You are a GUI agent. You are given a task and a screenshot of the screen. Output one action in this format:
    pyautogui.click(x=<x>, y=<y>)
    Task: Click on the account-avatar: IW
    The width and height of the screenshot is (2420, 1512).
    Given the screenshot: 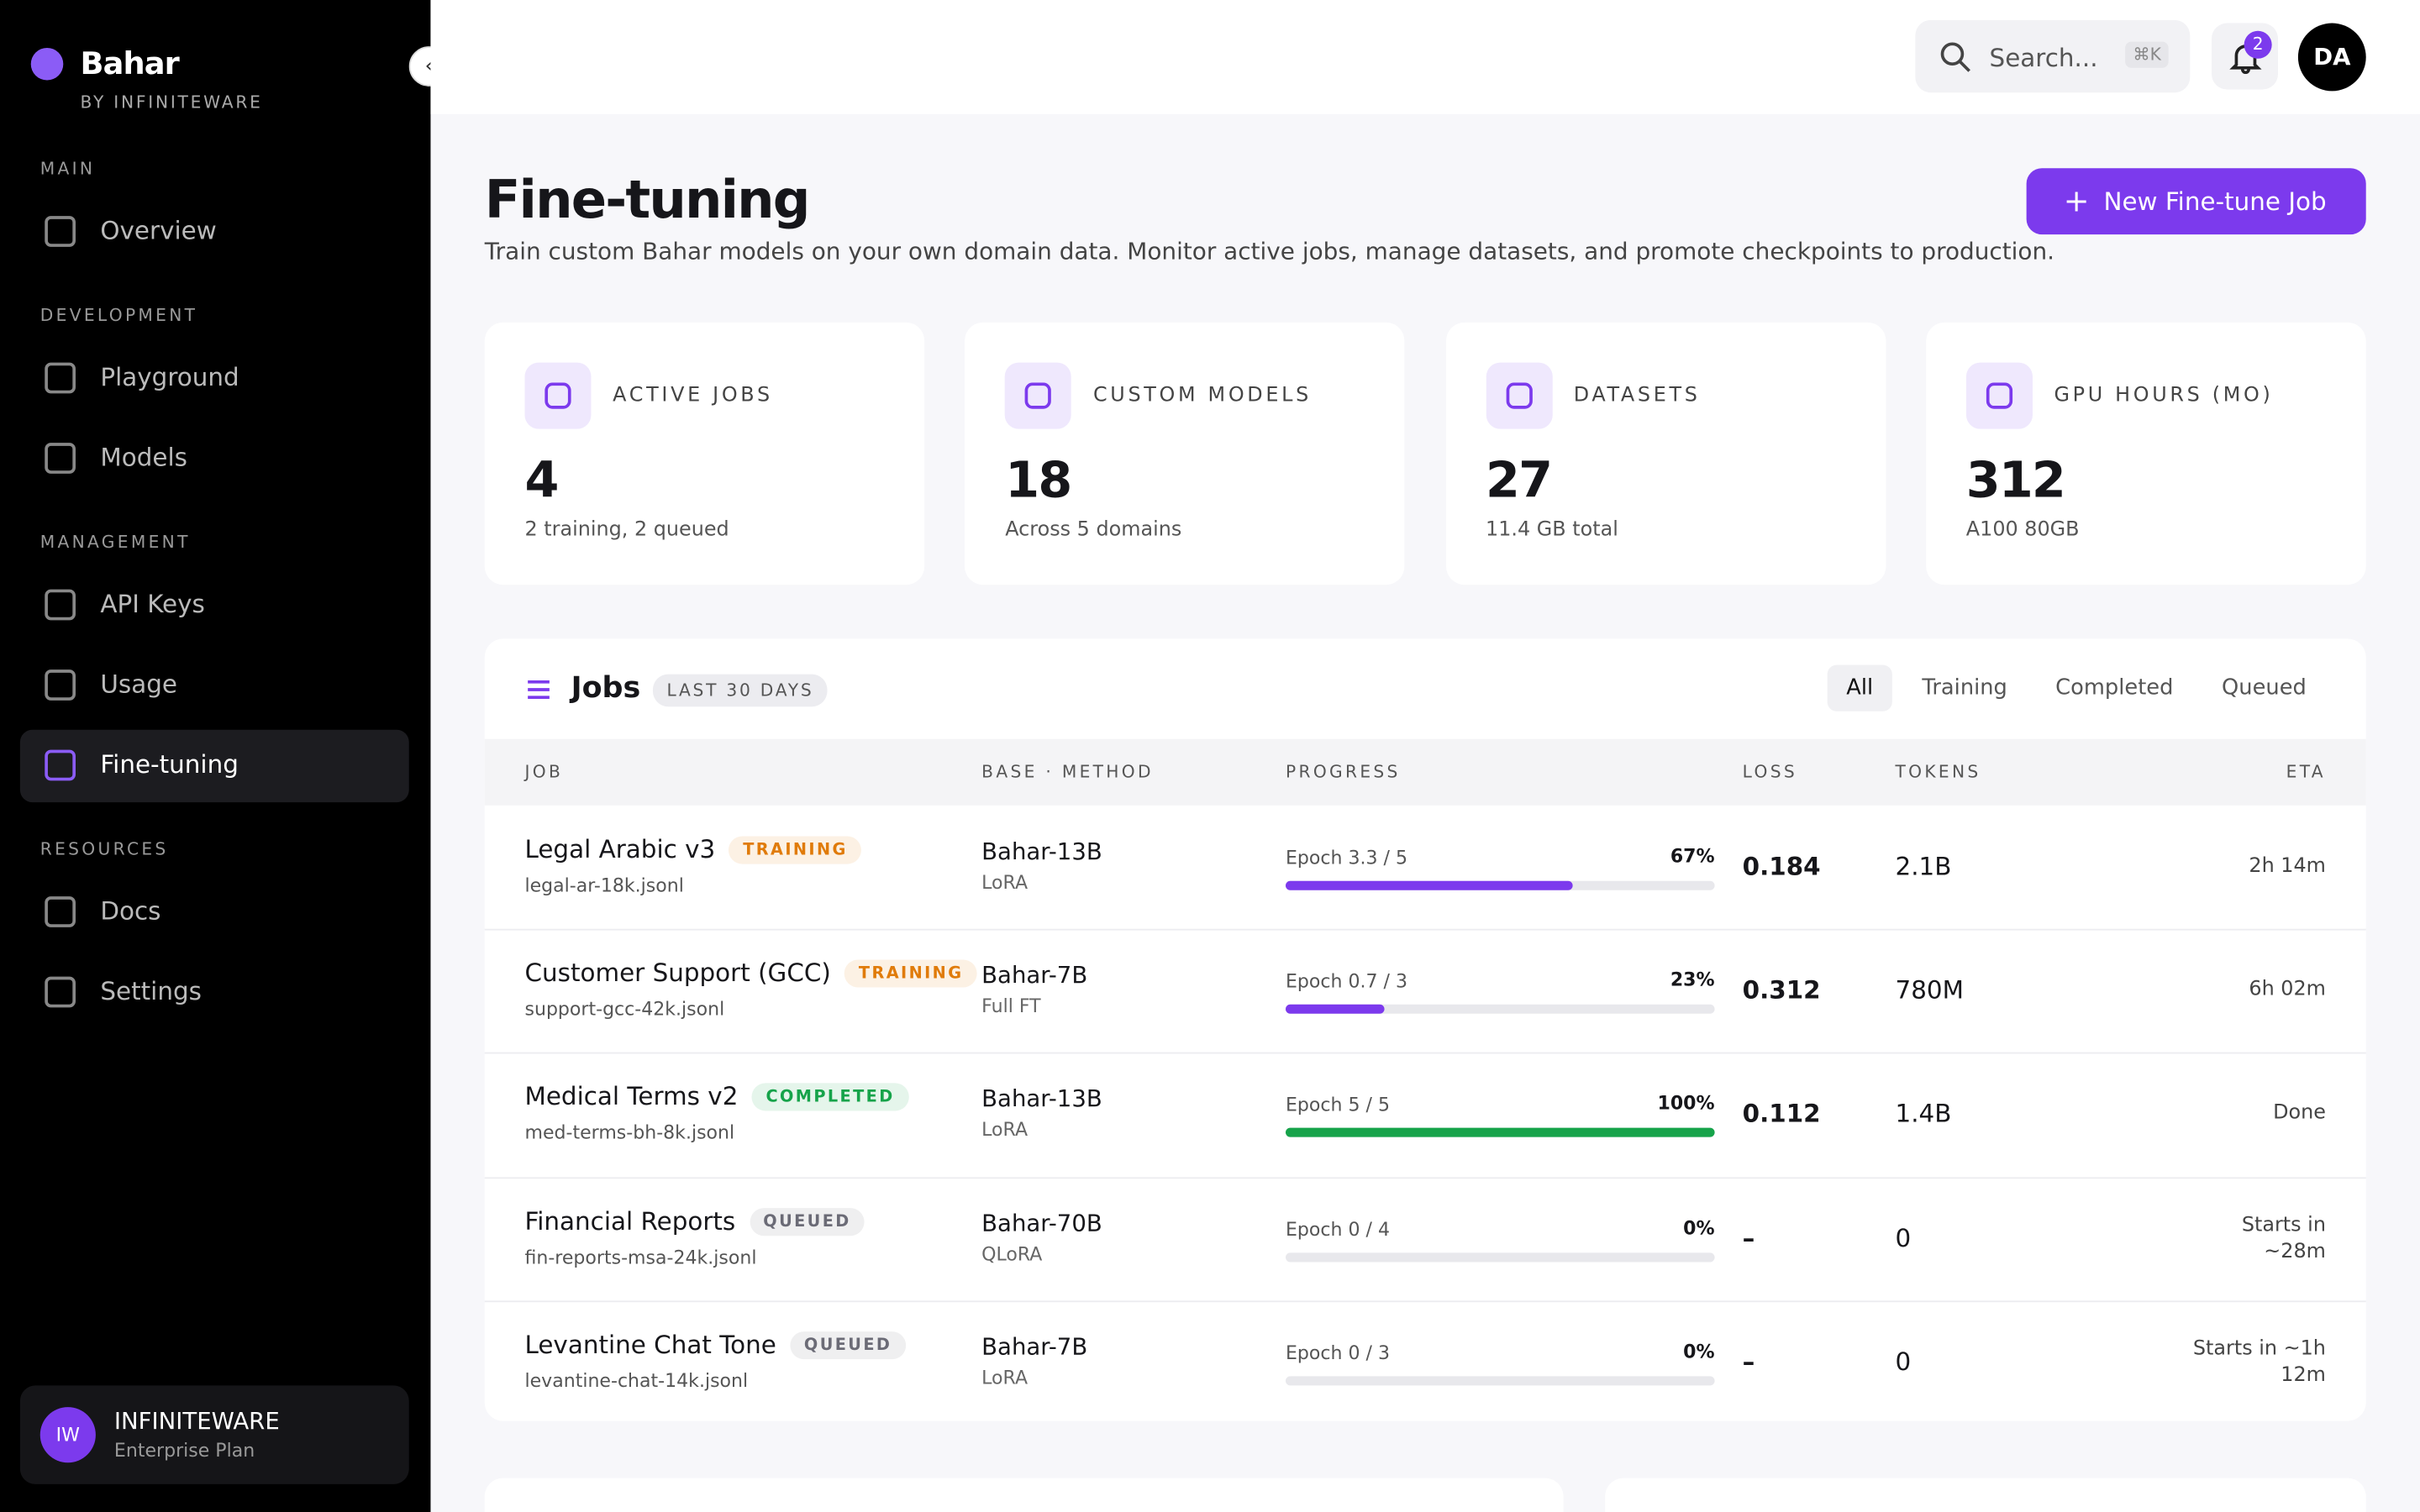 What is the action you would take?
    pyautogui.click(x=67, y=1435)
    